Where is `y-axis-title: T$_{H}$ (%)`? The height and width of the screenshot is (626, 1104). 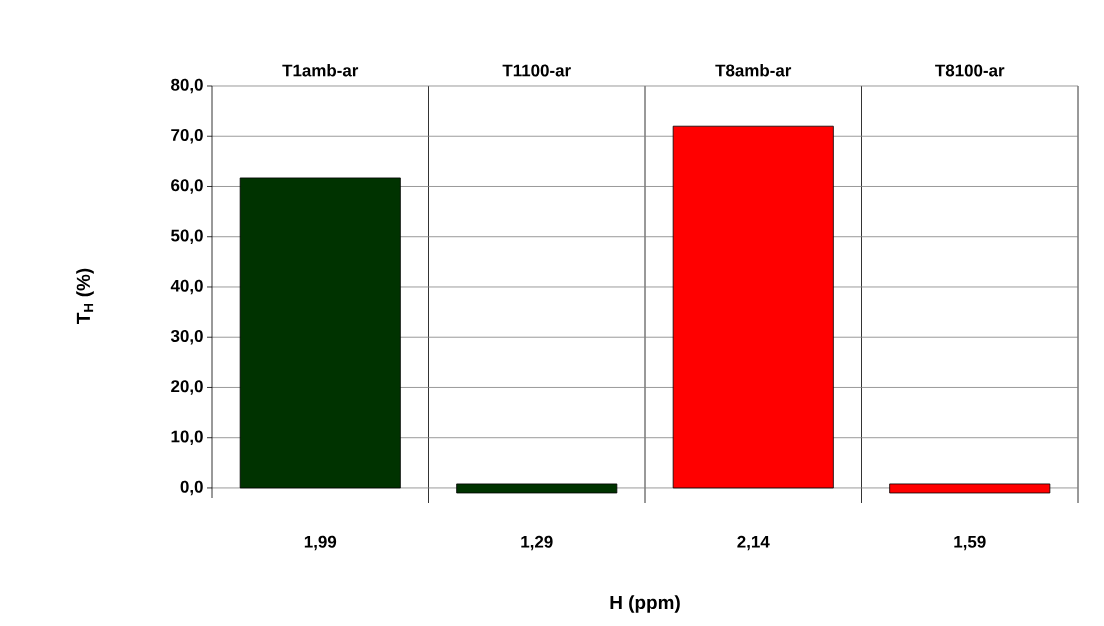 y-axis-title: T$_{H}$ (%) is located at coordinates (85, 296).